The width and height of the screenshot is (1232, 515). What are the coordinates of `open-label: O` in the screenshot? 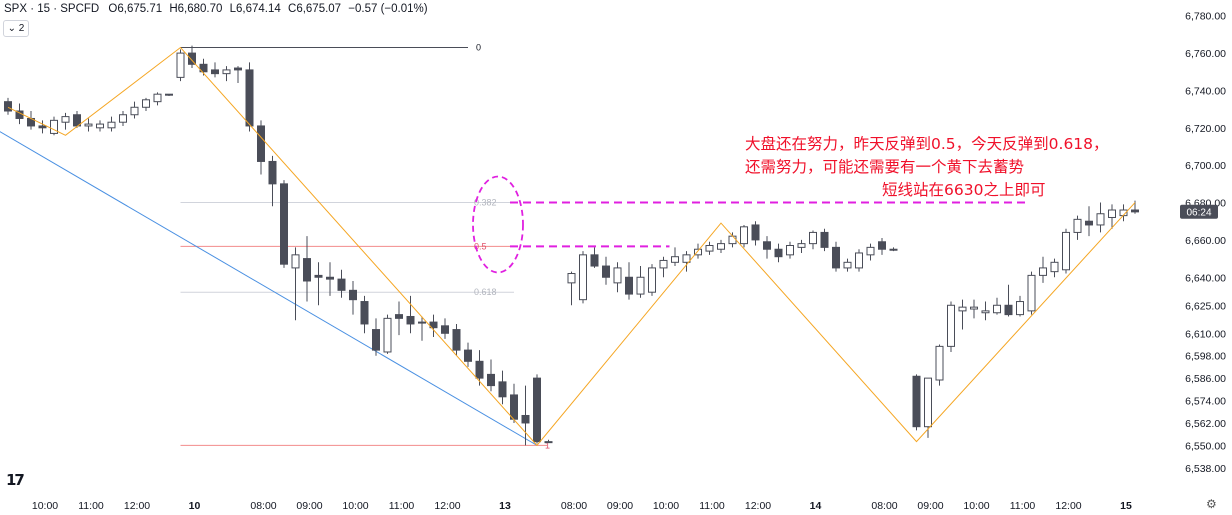 It's located at (113, 9).